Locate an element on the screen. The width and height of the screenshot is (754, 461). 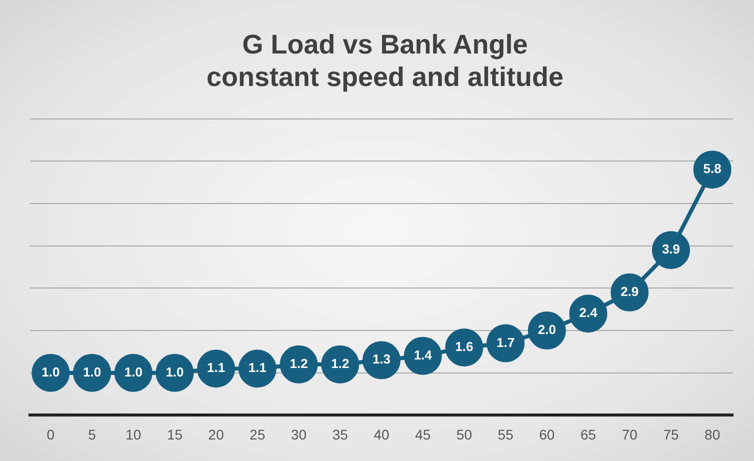
data-label: 1.3 is located at coordinates (381, 359).